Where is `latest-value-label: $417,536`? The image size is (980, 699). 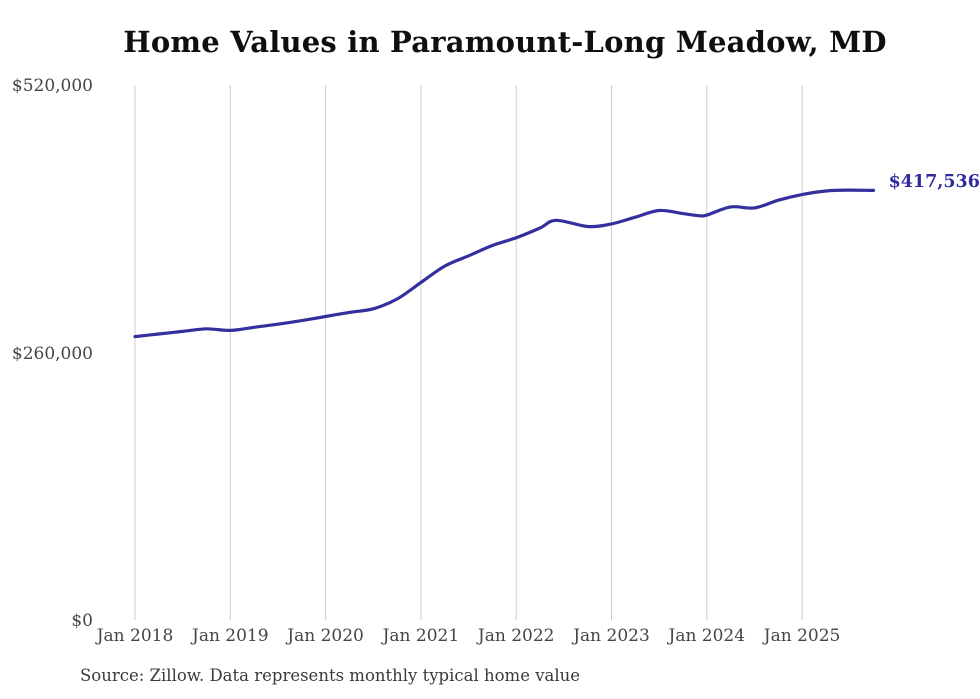
latest-value-label: $417,536 is located at coordinates (934, 182).